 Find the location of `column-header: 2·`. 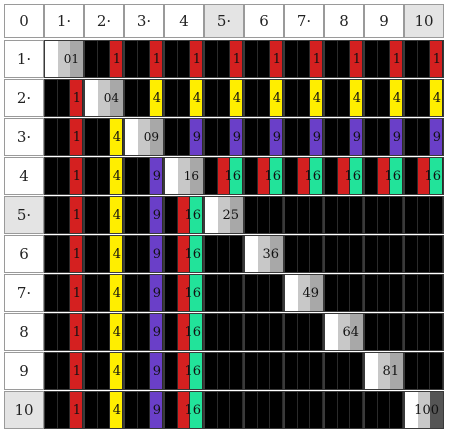

column-header: 2· is located at coordinates (104, 21).